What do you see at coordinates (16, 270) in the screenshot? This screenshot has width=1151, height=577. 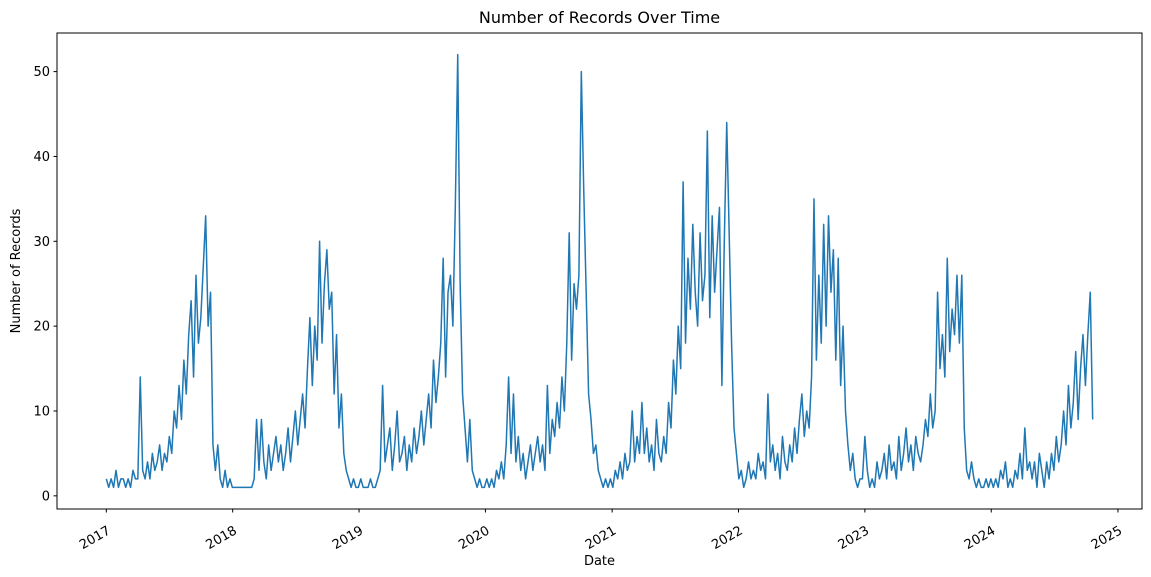 I see `y-axis-label: Number of Records` at bounding box center [16, 270].